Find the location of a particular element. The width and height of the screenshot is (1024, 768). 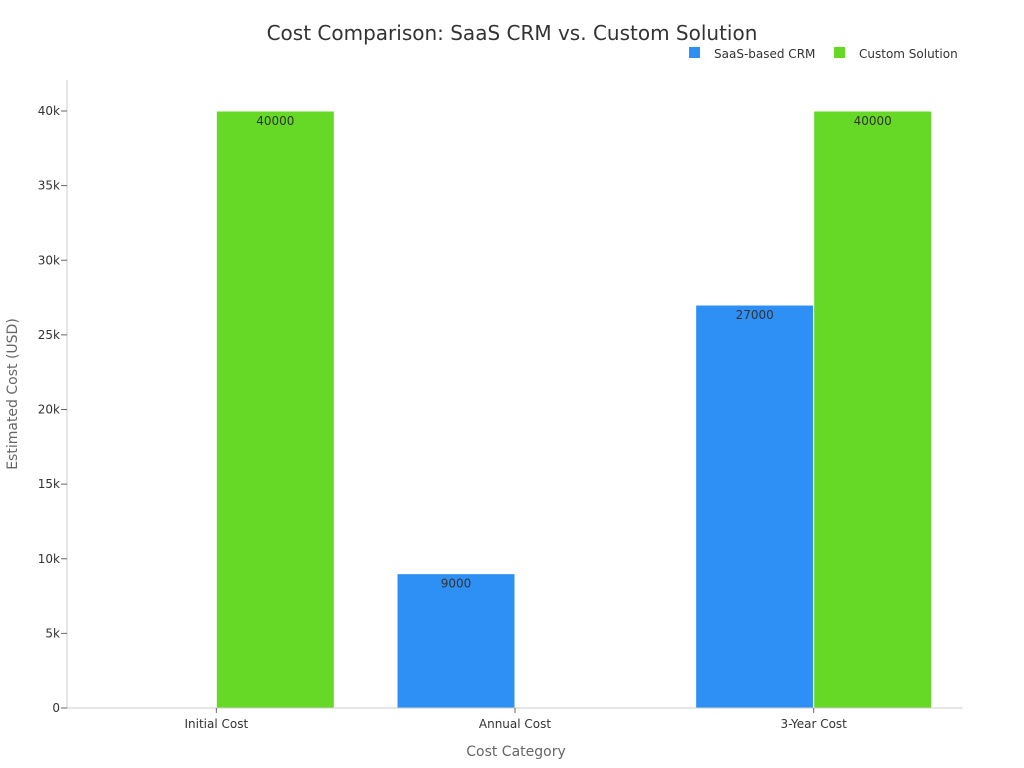

legend: SaaS-based CRM Custom Solution is located at coordinates (823, 54).